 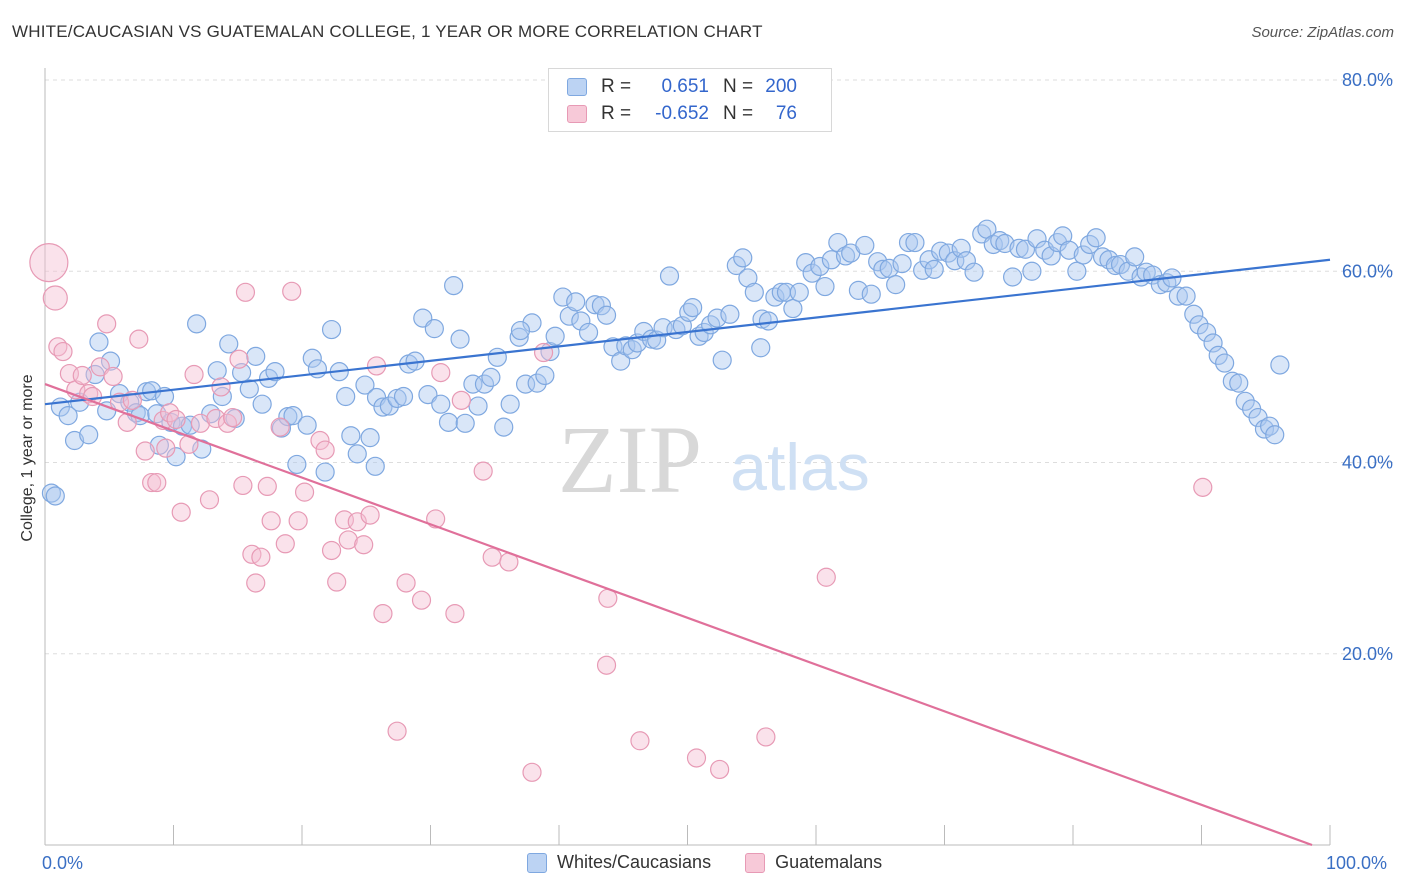 I want to click on y-tick-label: 40.0%, so click(x=1367, y=463).